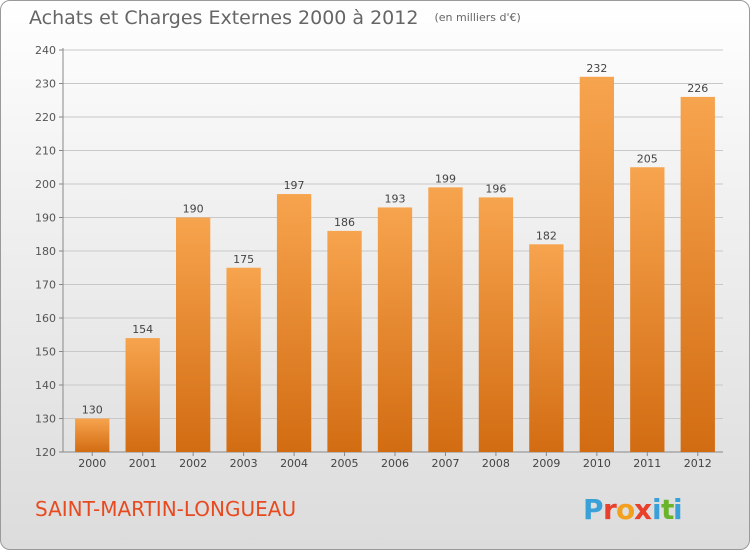 This screenshot has height=550, width=750. Describe the element at coordinates (45, 151) in the screenshot. I see `y-tick-label: 210` at that location.